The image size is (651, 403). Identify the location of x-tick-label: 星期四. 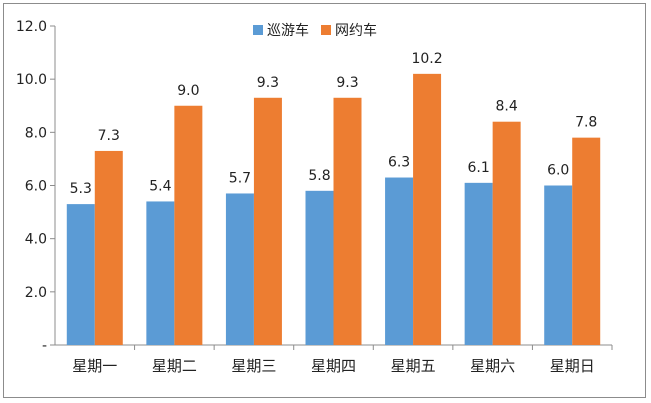
(333, 366).